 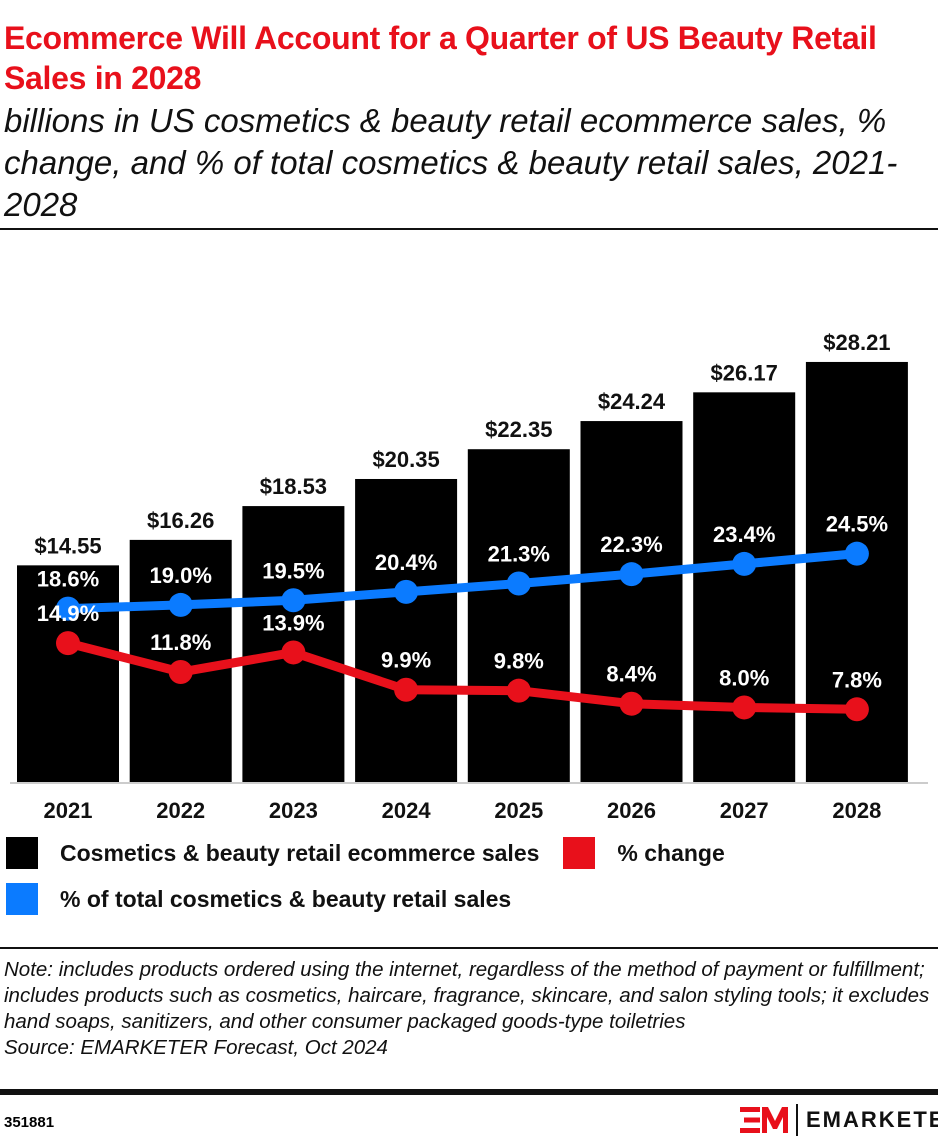 I want to click on change-value-label-2022: 11.8%, so click(x=180, y=642).